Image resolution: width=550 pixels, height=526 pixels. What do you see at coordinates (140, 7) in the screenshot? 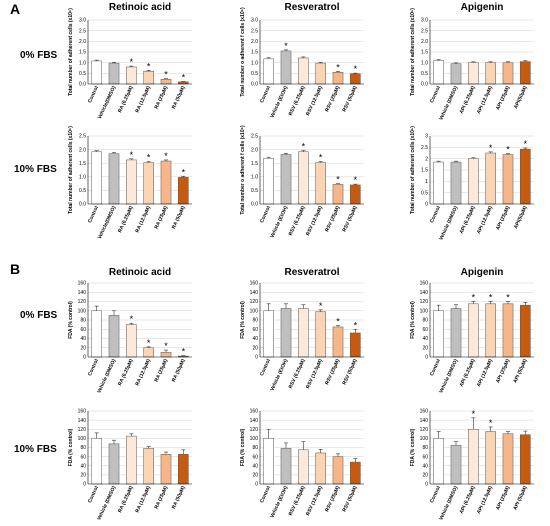
I see `chart-title: Retinoic acid` at bounding box center [140, 7].